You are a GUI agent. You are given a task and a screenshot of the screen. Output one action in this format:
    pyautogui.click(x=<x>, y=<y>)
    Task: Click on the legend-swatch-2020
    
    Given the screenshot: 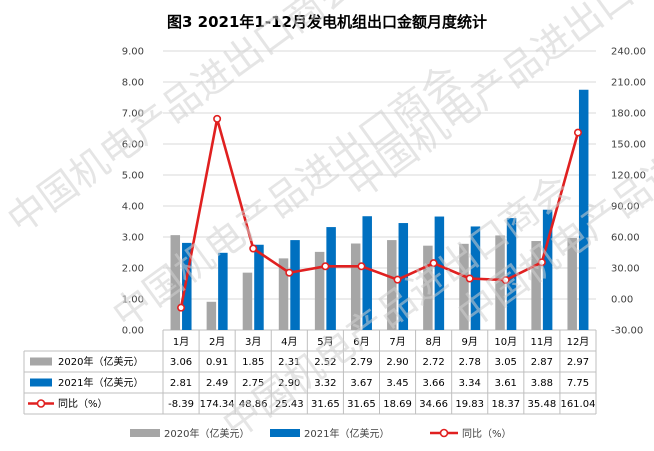 What is the action you would take?
    pyautogui.click(x=145, y=433)
    